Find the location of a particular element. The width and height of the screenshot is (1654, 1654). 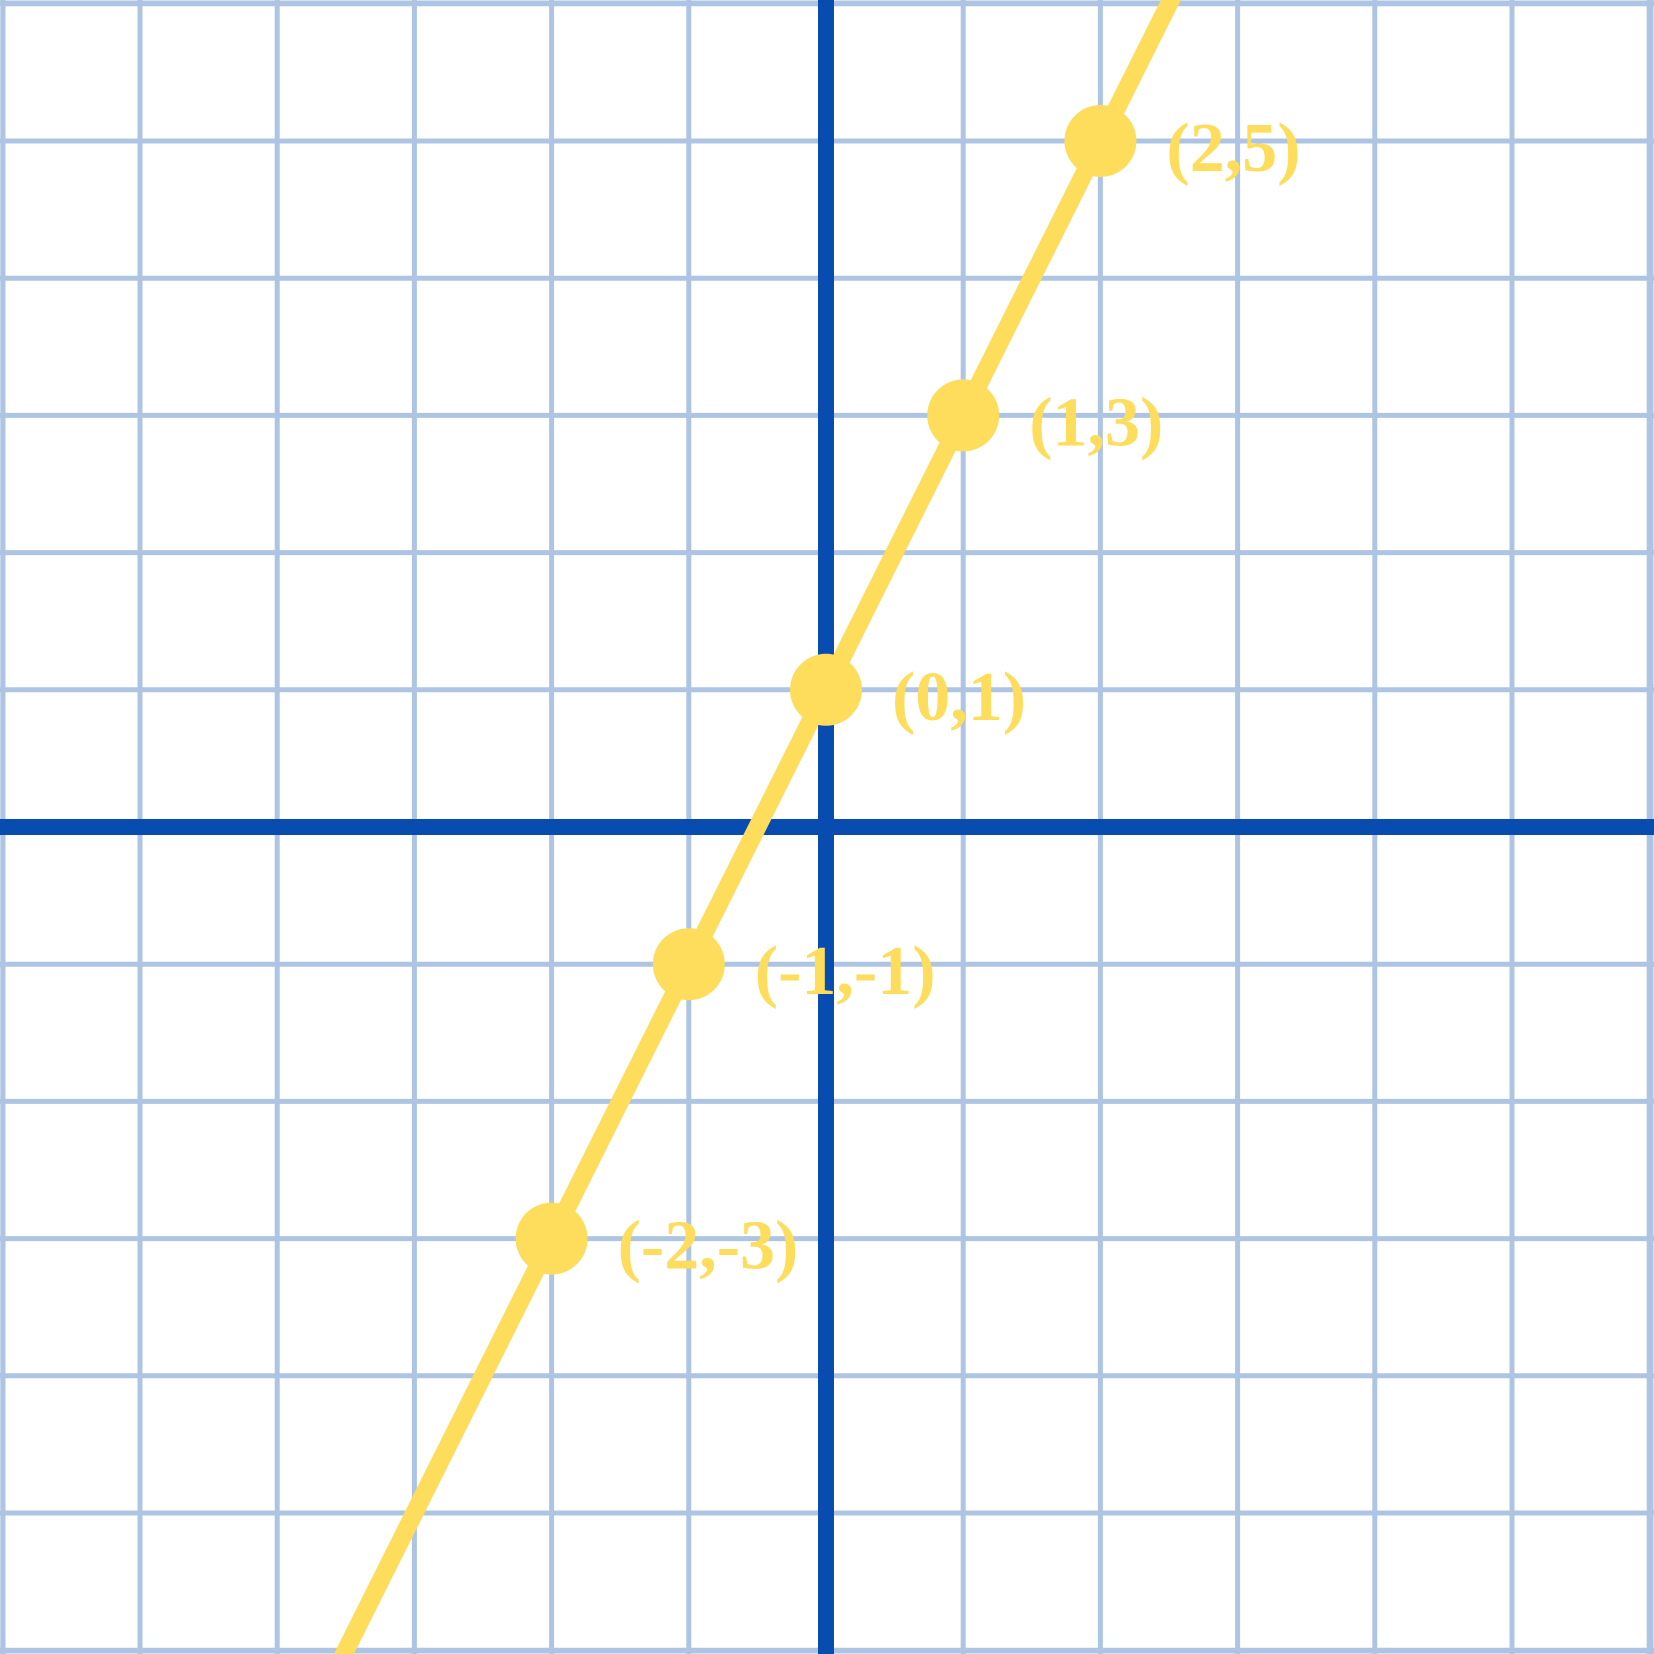

data-label: (-2,-3) is located at coordinates (708, 1246).